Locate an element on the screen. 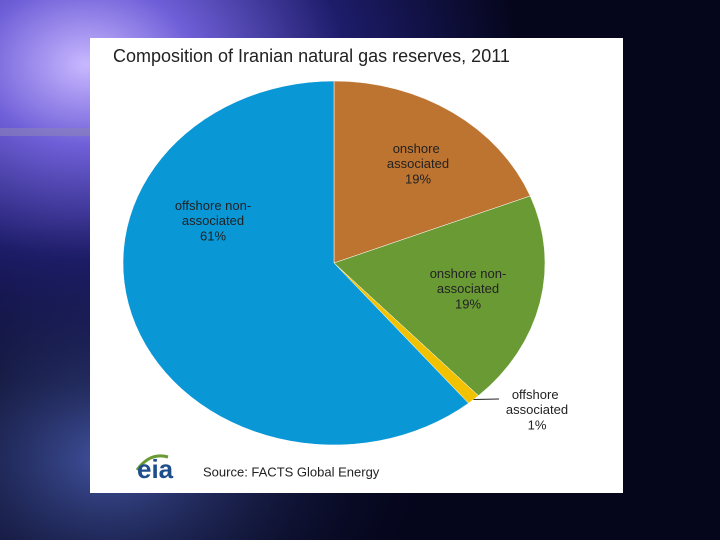 This screenshot has height=545, width=720. leader-line is located at coordinates (486, 399).